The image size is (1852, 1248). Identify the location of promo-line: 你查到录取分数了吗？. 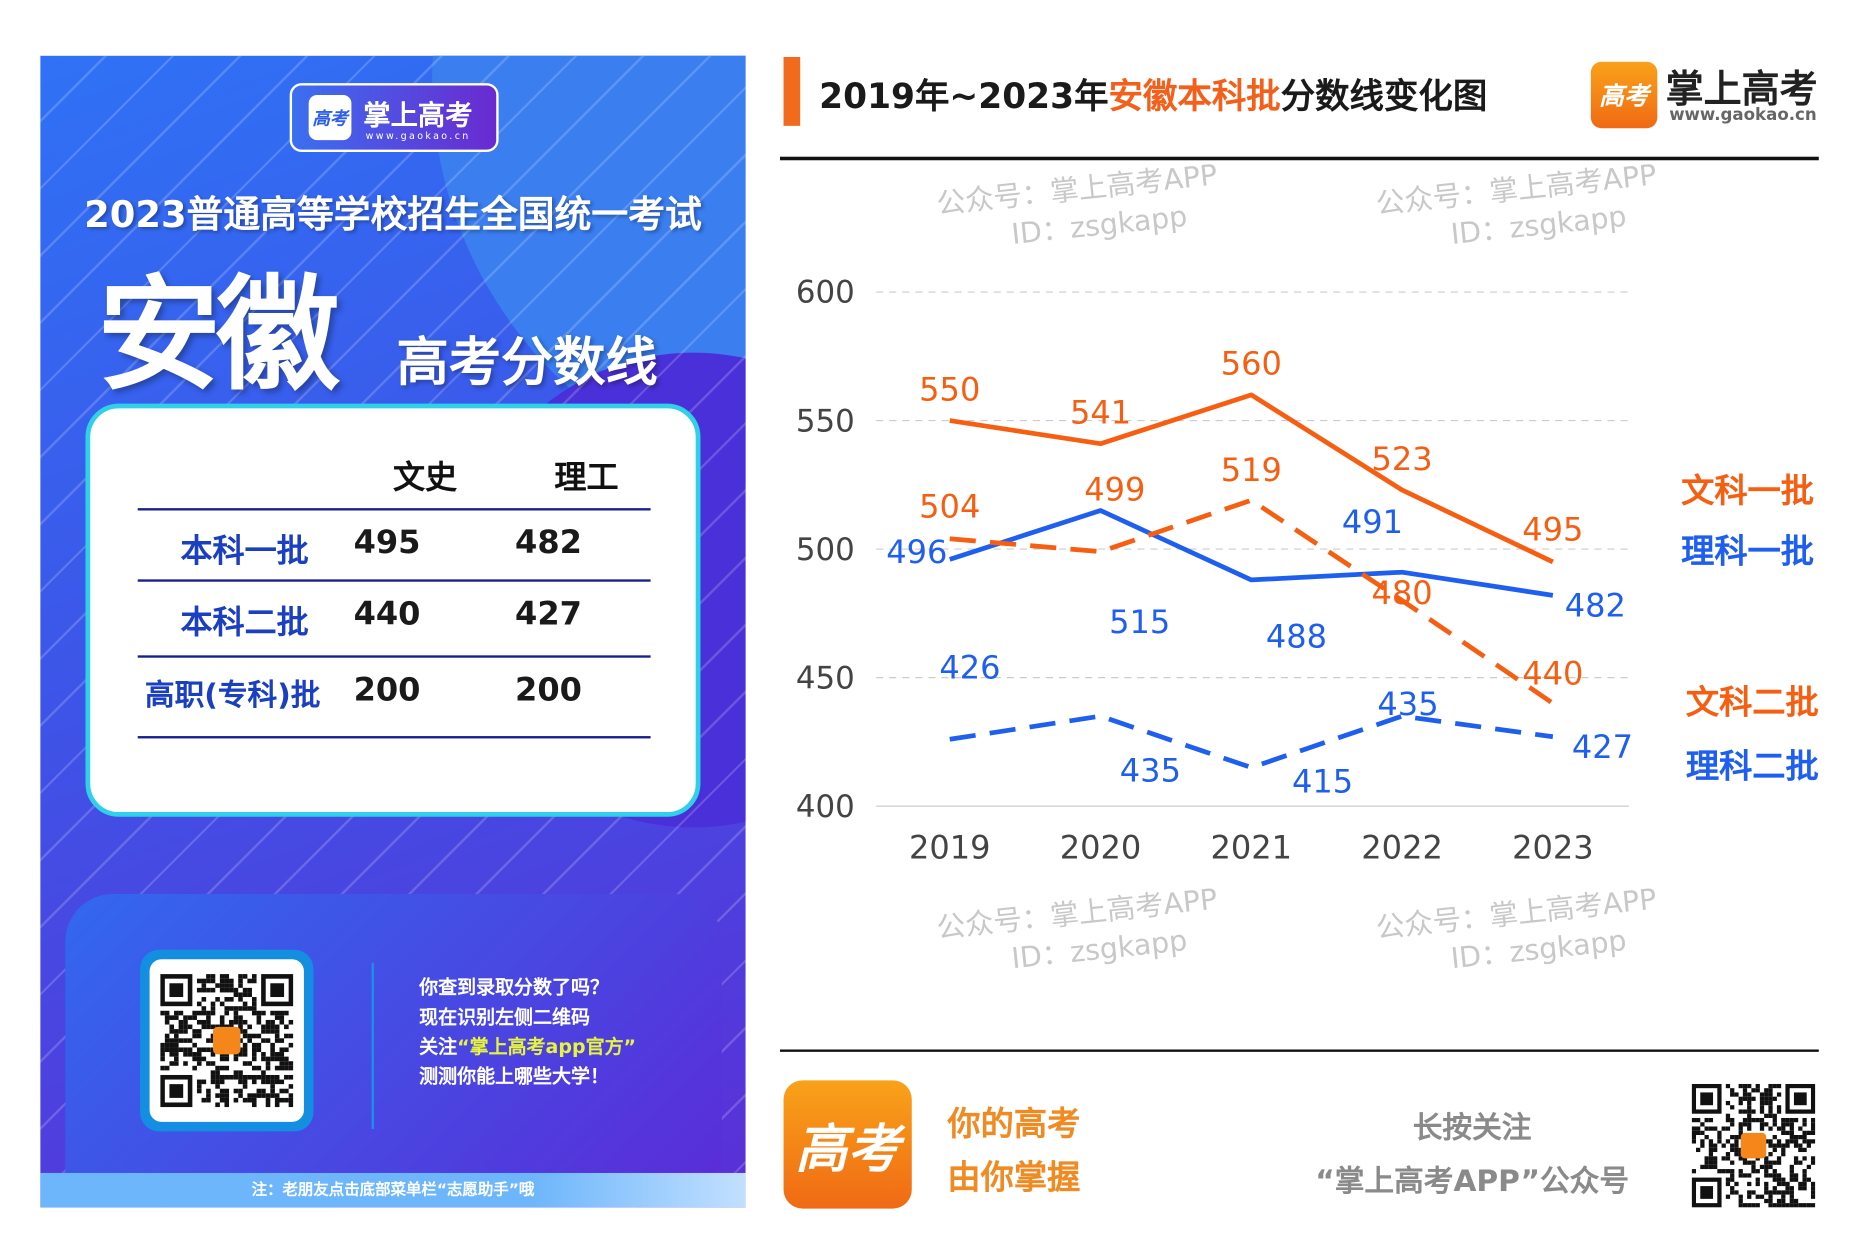
(514, 987).